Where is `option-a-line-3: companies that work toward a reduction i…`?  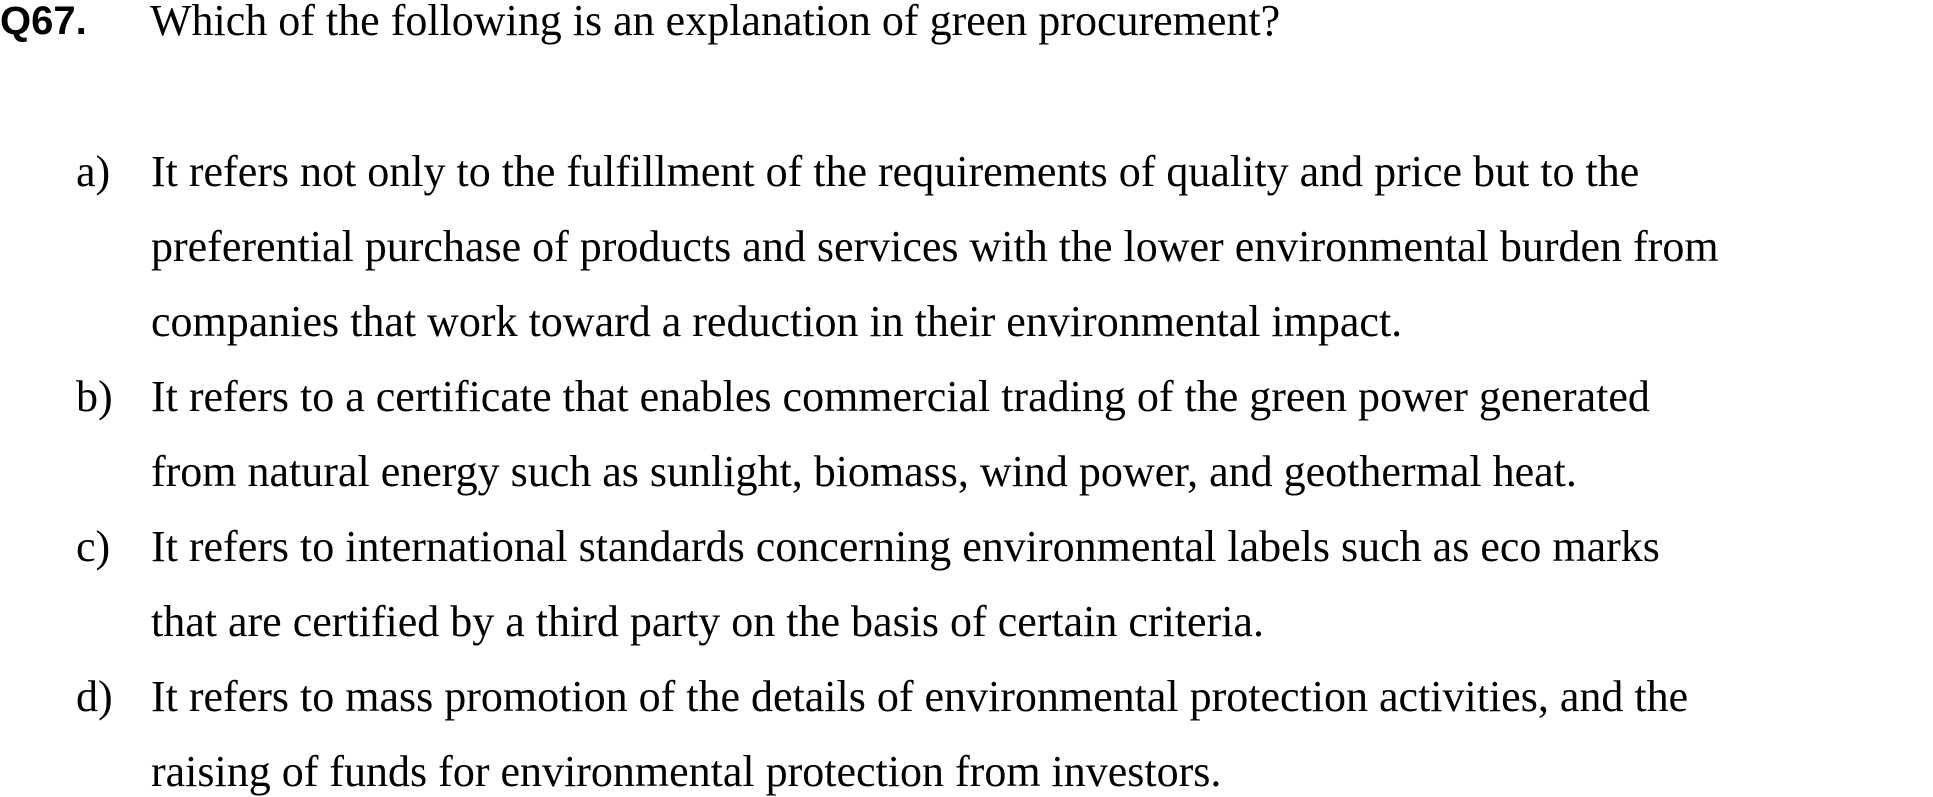 option-a-line-3: companies that work toward a reduction i… is located at coordinates (777, 321).